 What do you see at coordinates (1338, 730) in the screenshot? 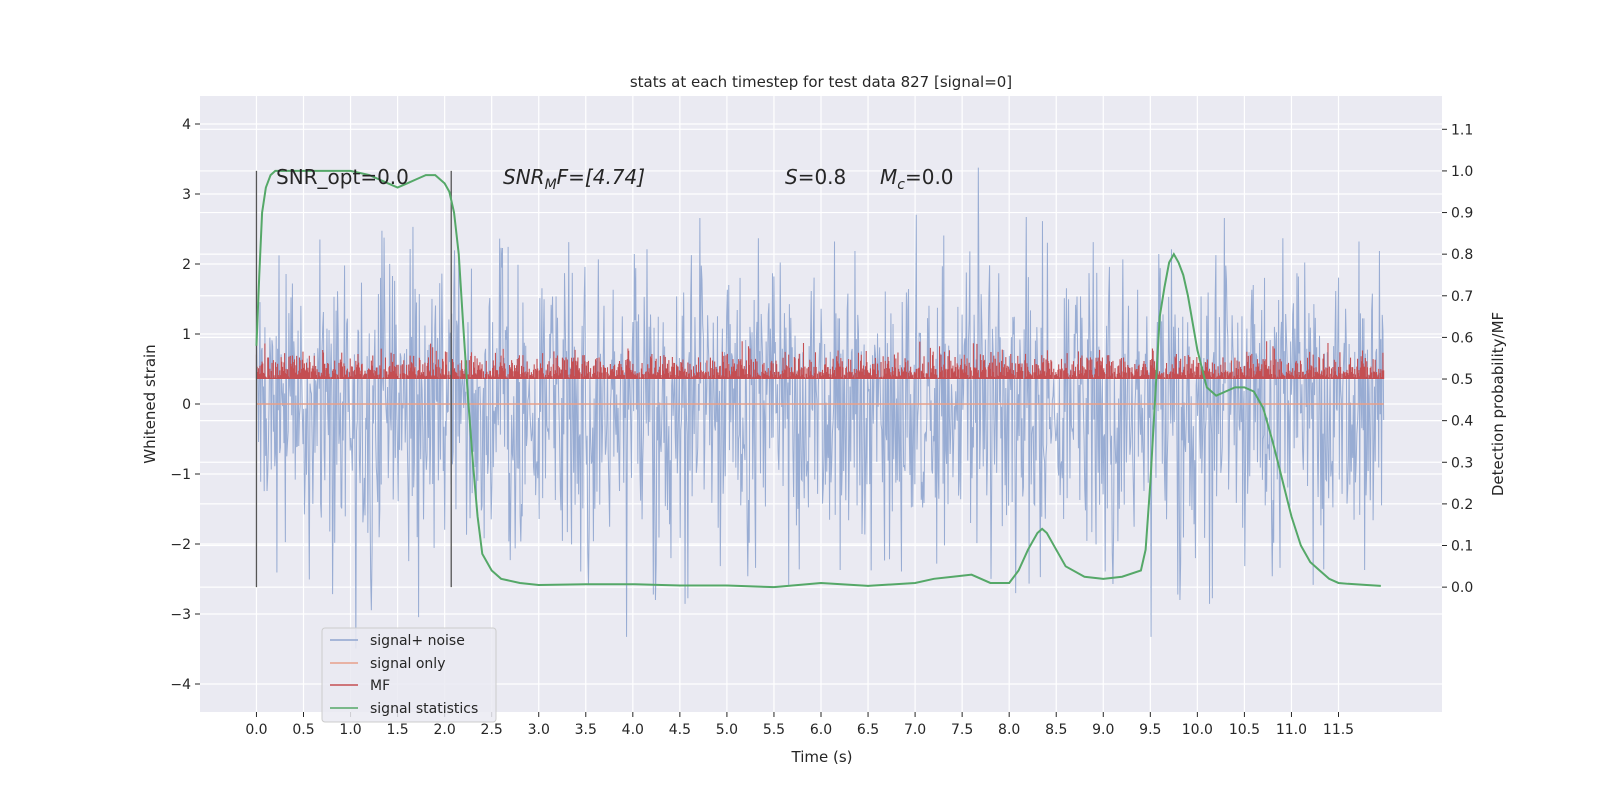
I see `x-tick-label-23: 11.5` at bounding box center [1338, 730].